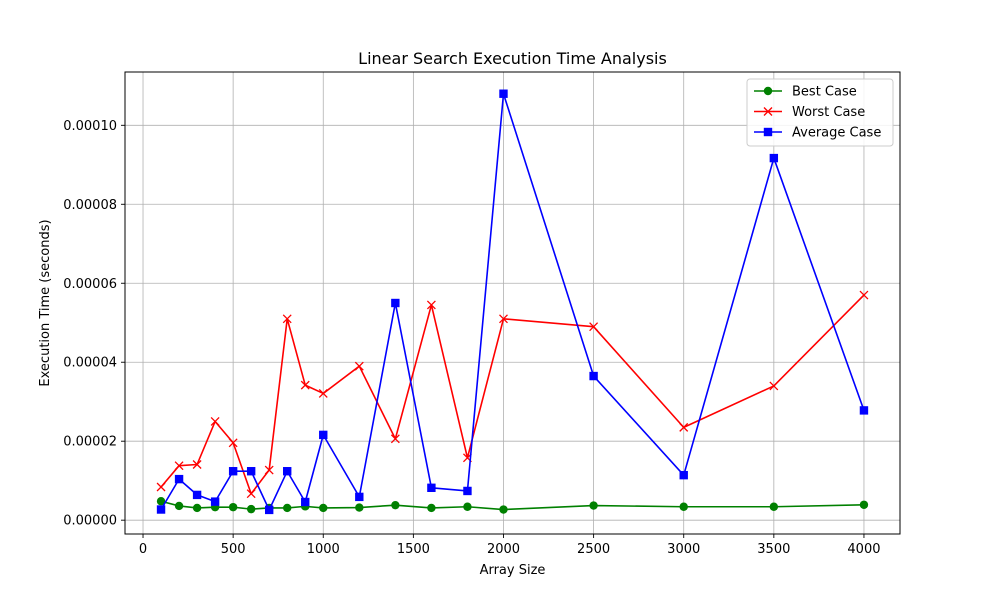 This screenshot has height=600, width=1000. I want to click on chart-title: Linear Search Execution Time Analysis, so click(512, 58).